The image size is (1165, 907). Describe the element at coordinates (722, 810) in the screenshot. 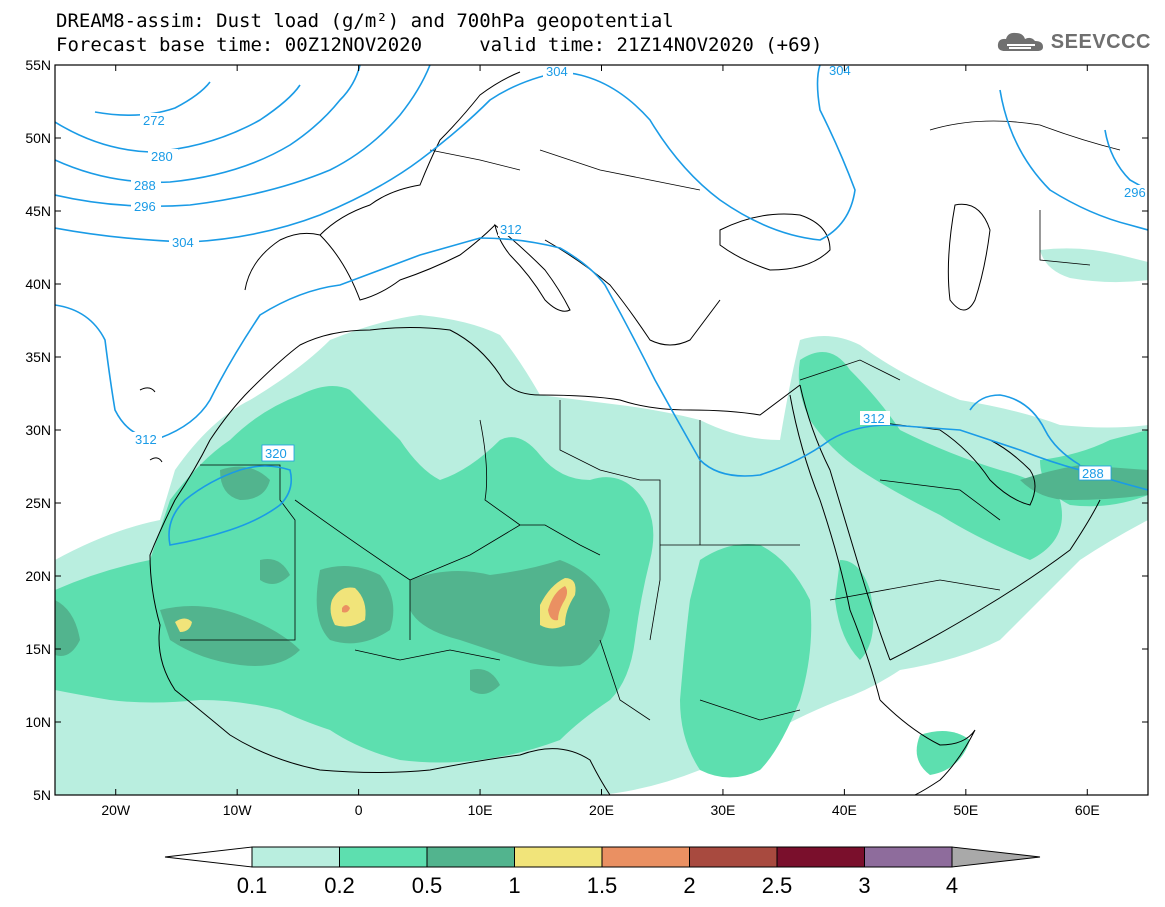

I see `lon-tick-label: 30E` at that location.